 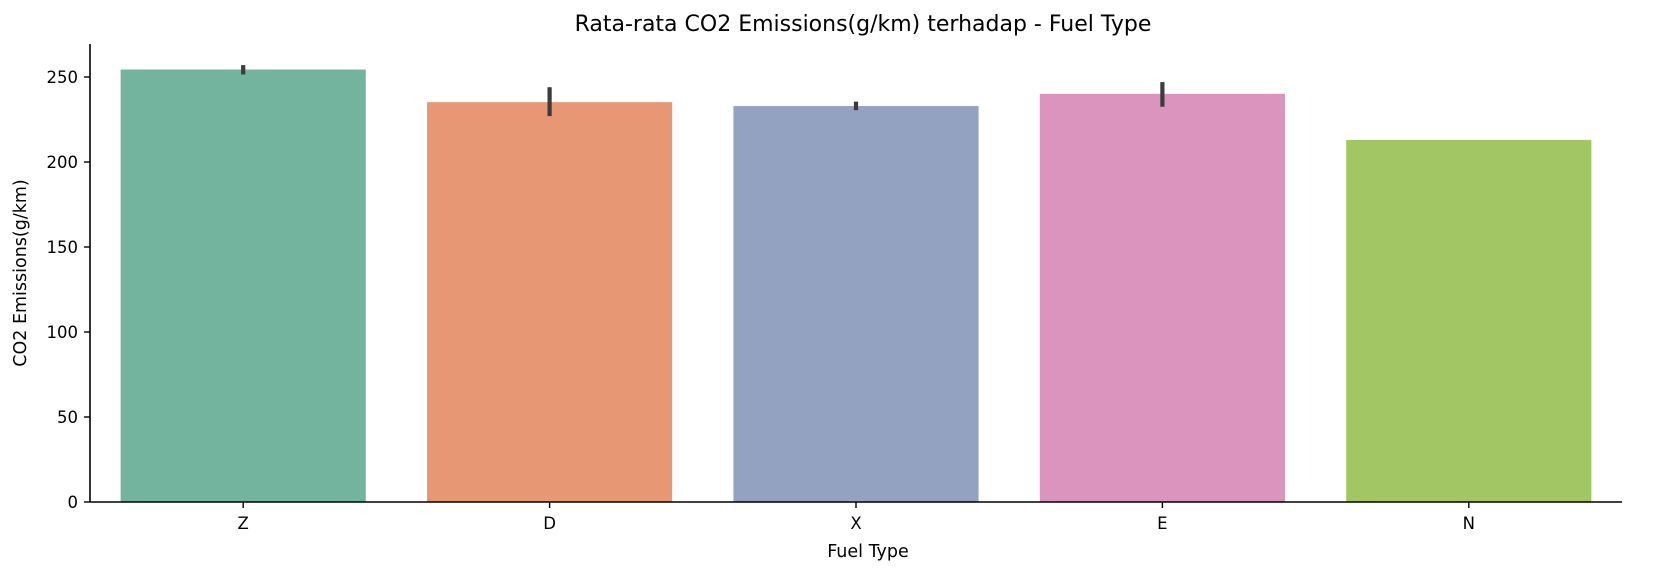 I want to click on y-tick-label: 250, so click(x=63, y=77).